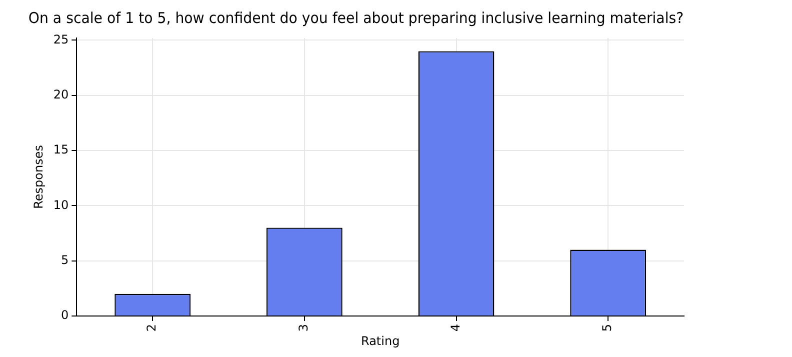 This screenshot has width=792, height=357. What do you see at coordinates (303, 328) in the screenshot?
I see `x-tick-label: 3` at bounding box center [303, 328].